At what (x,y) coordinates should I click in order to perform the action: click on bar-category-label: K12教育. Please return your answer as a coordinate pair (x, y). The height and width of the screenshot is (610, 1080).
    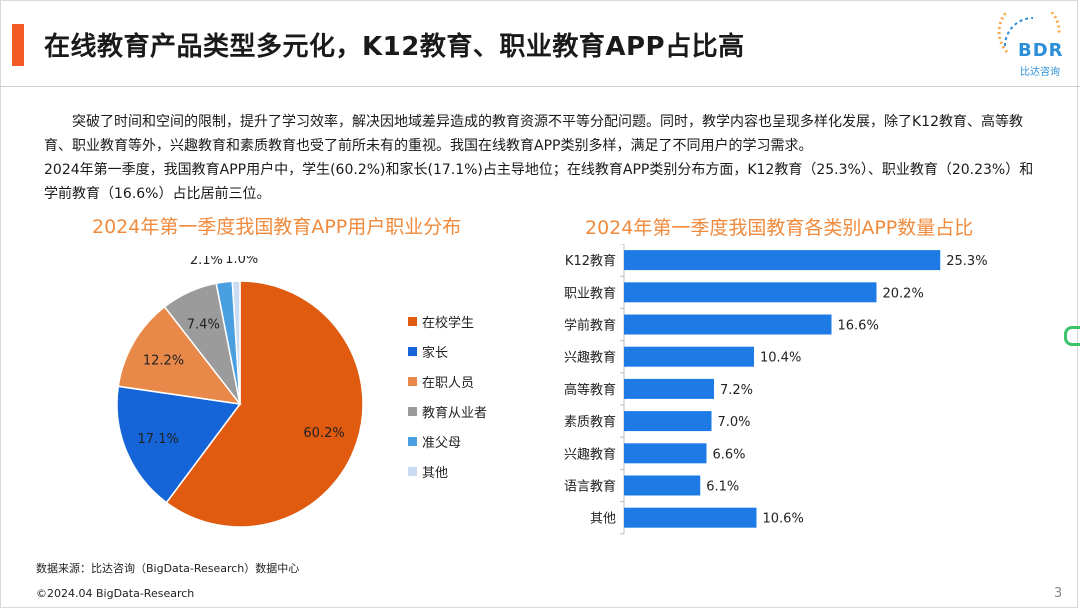
    Looking at the image, I should click on (590, 261).